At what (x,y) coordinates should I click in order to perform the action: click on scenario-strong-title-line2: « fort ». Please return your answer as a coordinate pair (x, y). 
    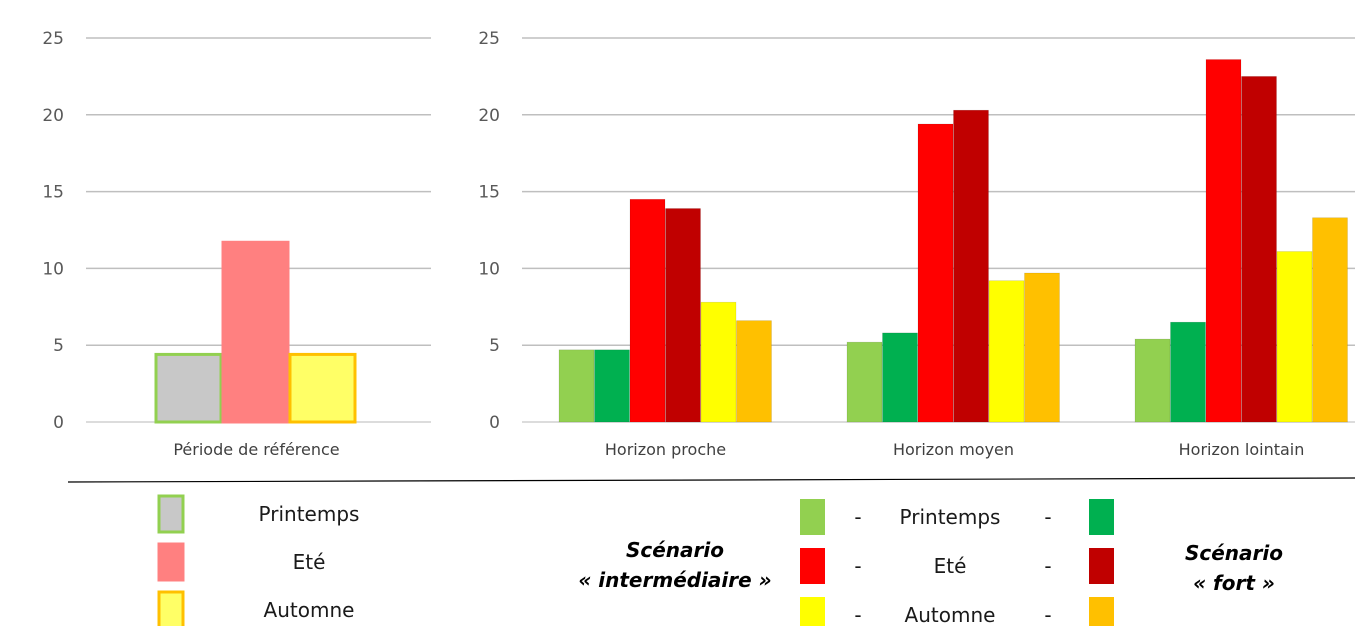
    Looking at the image, I should click on (1234, 583).